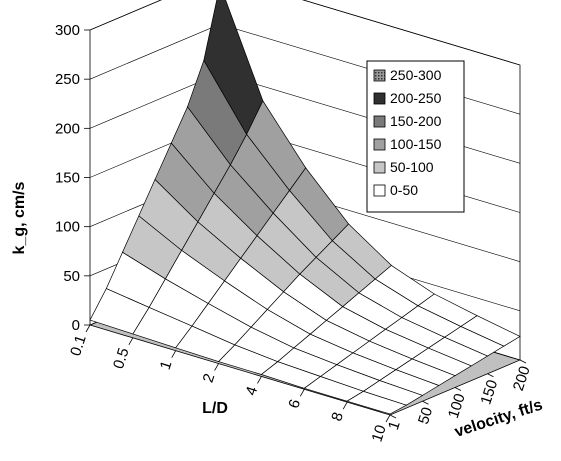 The image size is (561, 461). What do you see at coordinates (19, 217) in the screenshot?
I see `z-axis-title: k_g, cm/s` at bounding box center [19, 217].